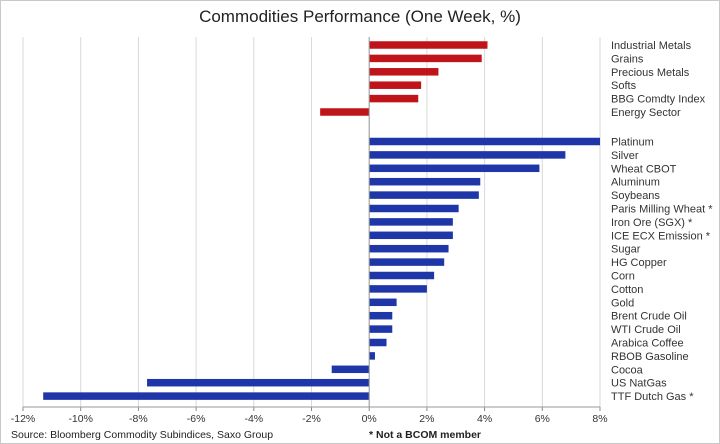 The width and height of the screenshot is (720, 444). What do you see at coordinates (646, 330) in the screenshot?
I see `category-label: WTI Crude Oil` at bounding box center [646, 330].